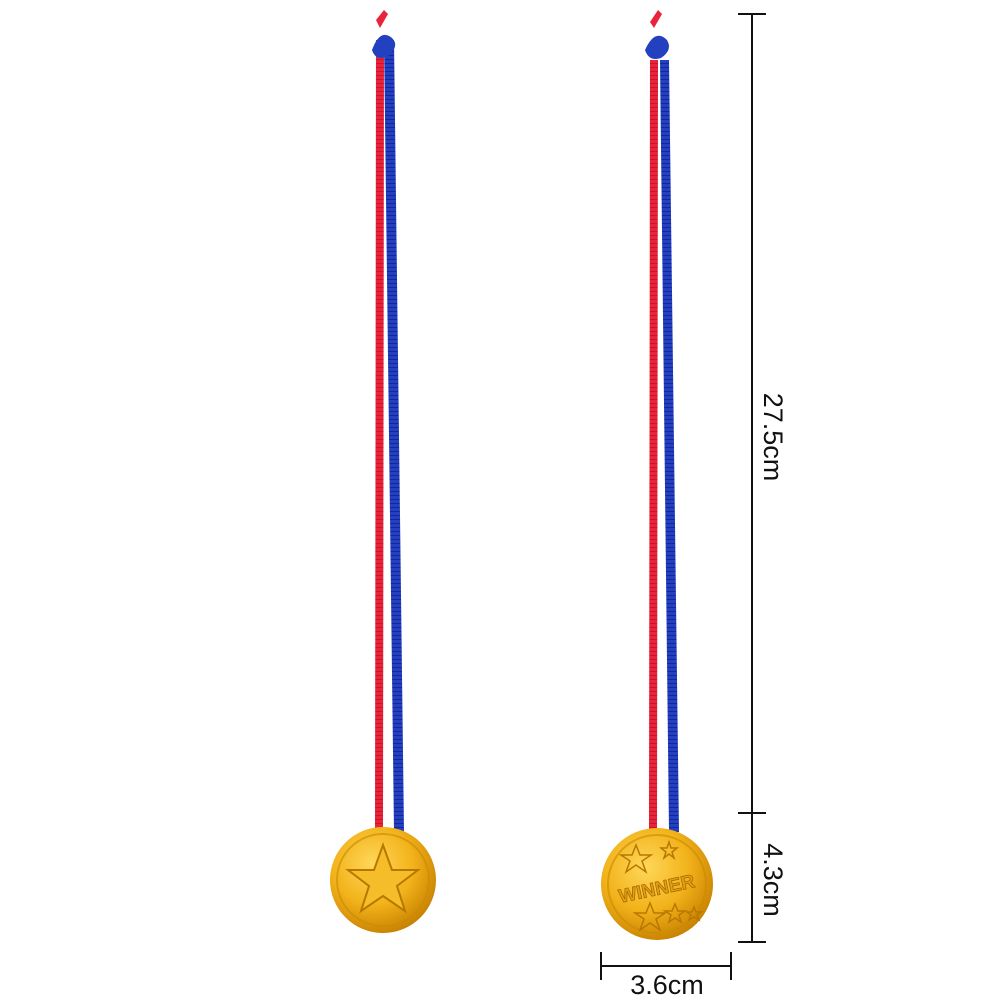 The height and width of the screenshot is (1002, 1002). I want to click on right-ribbon, so click(662, 421).